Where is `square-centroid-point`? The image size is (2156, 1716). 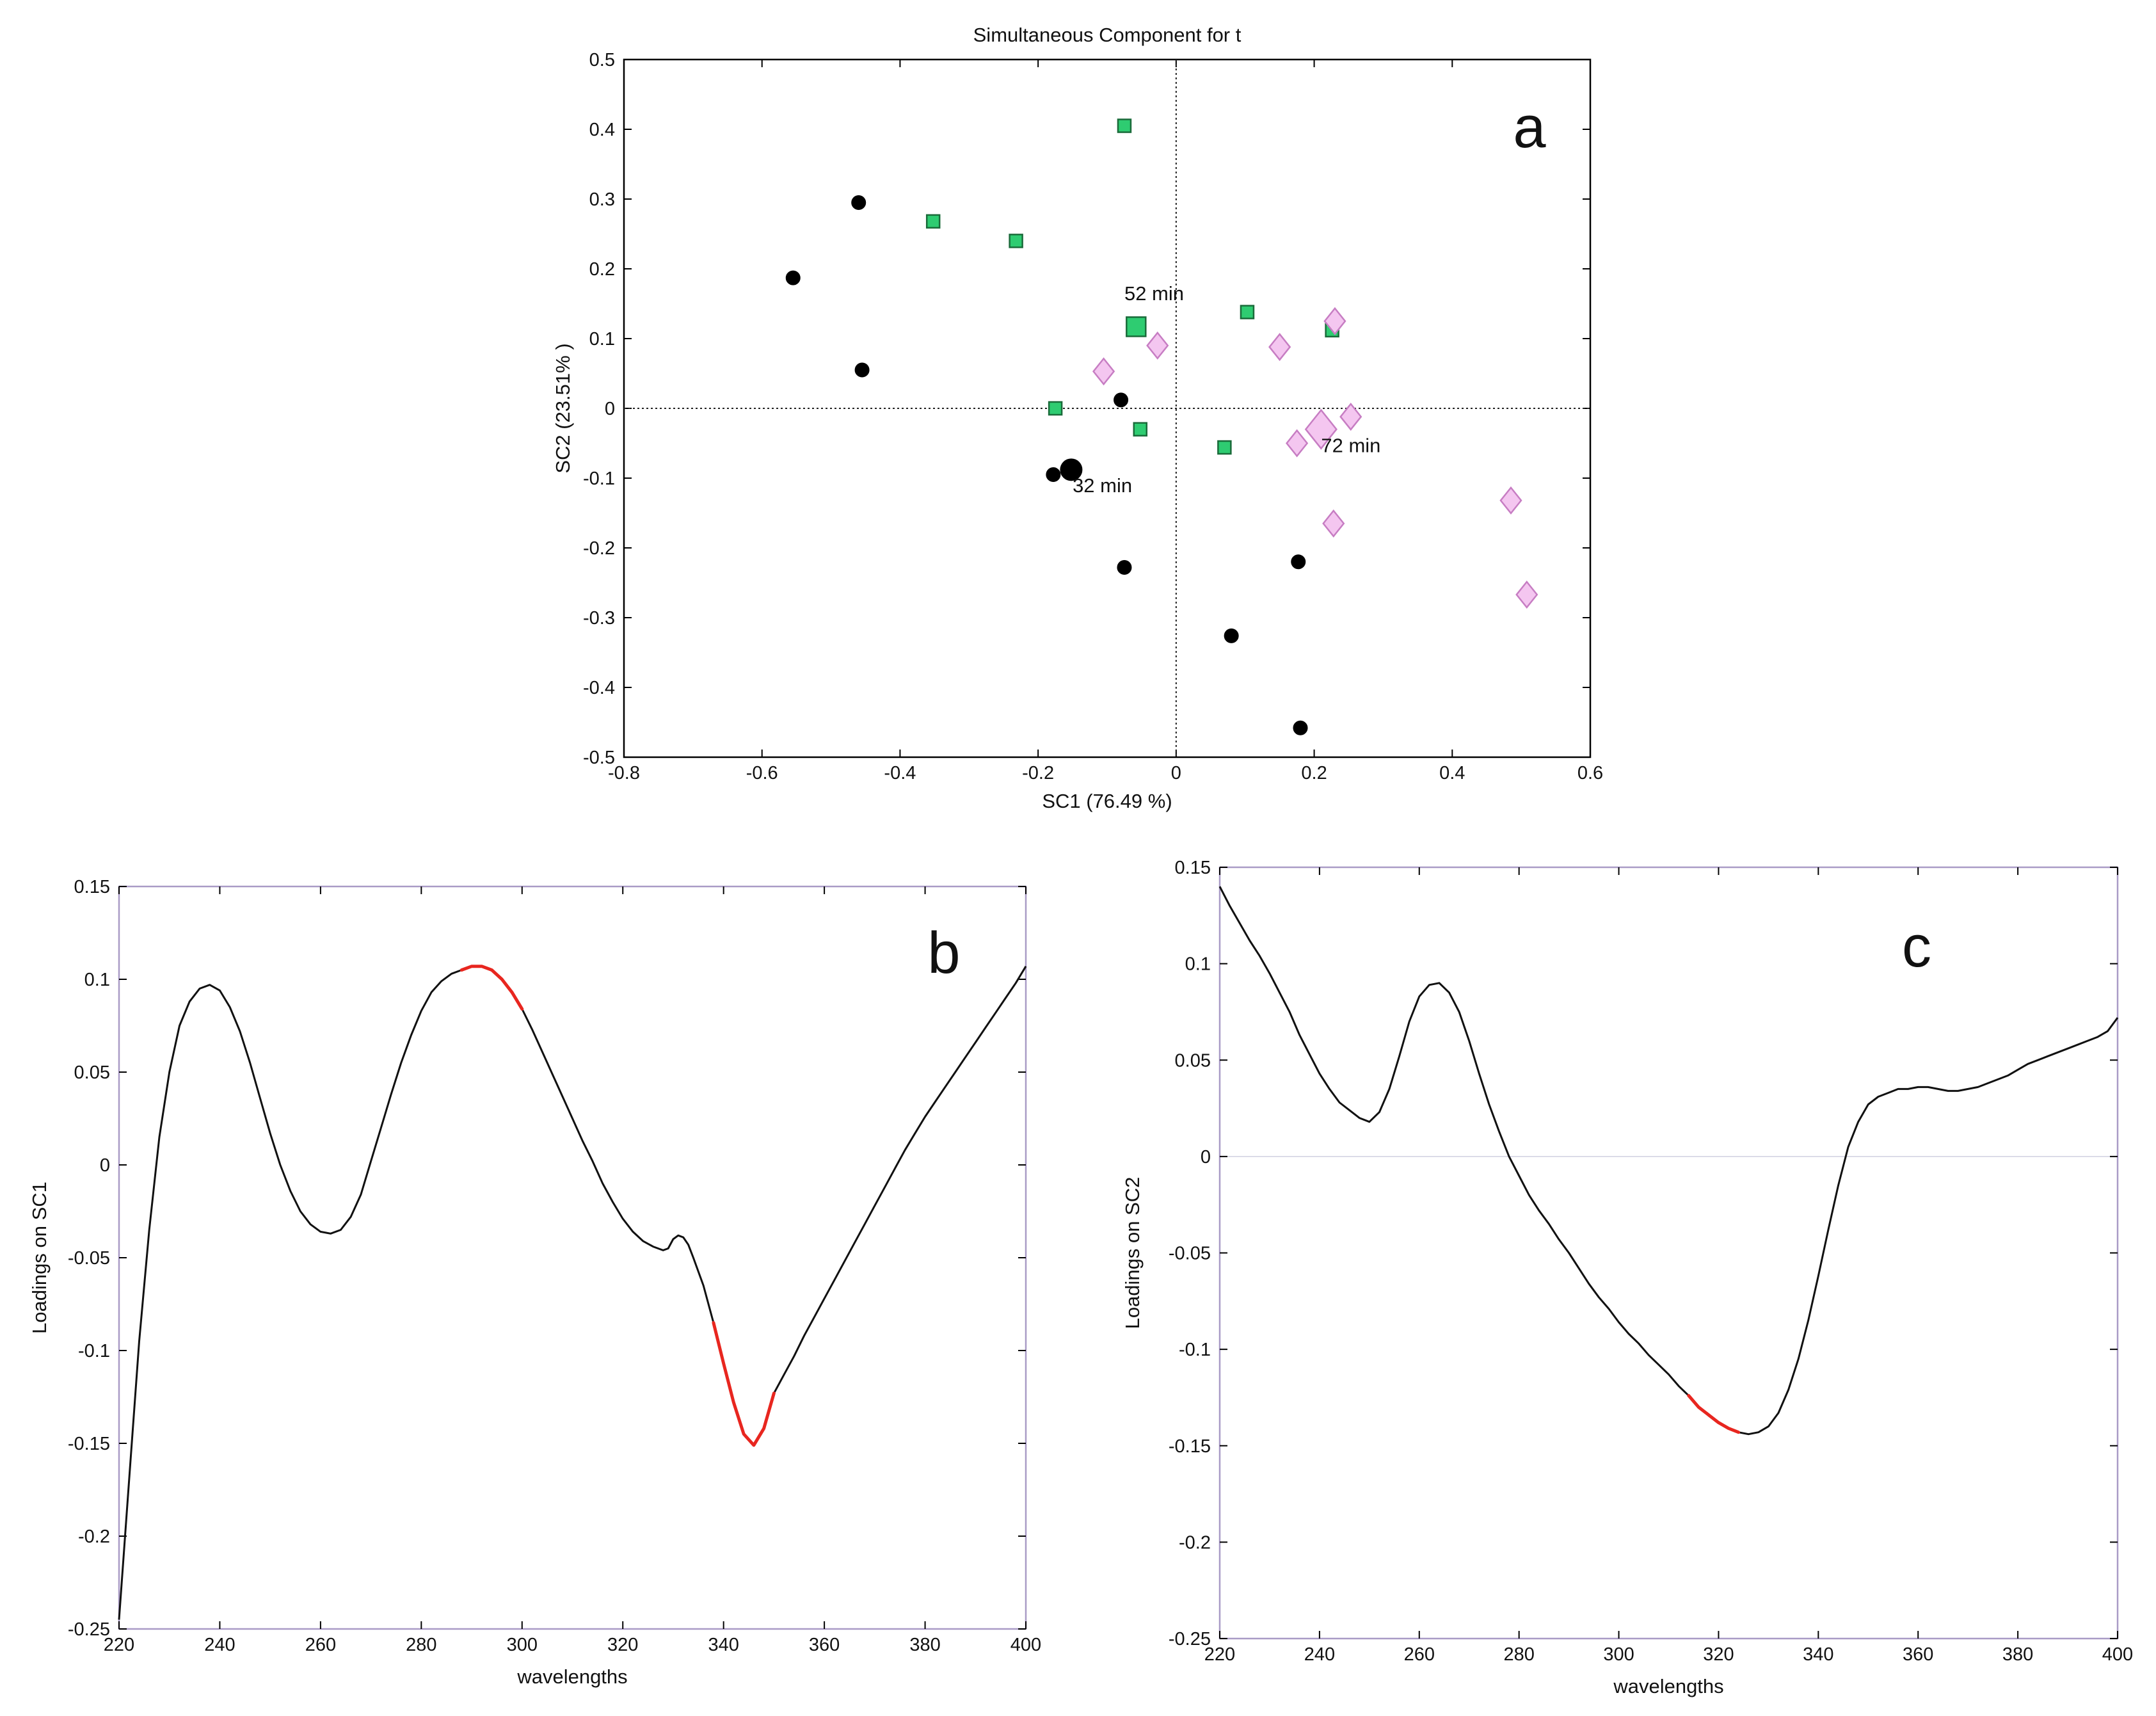 square-centroid-point is located at coordinates (1136, 326).